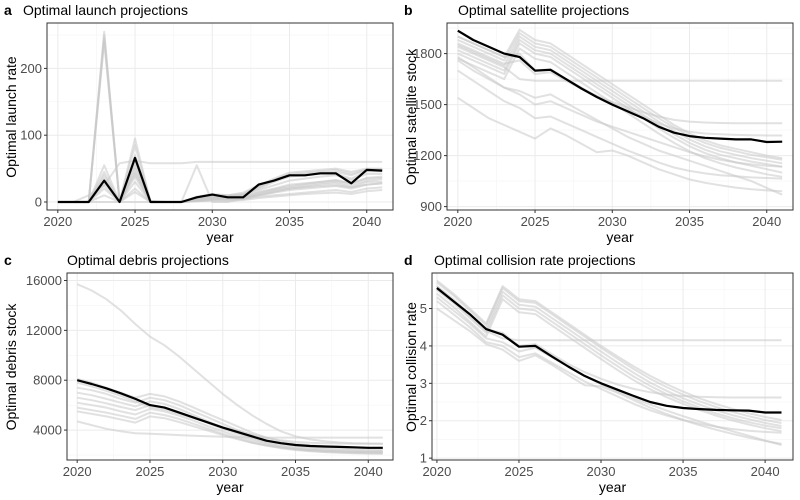 The width and height of the screenshot is (800, 500). I want to click on y-axis-label: Optimal launch rate, so click(11, 117).